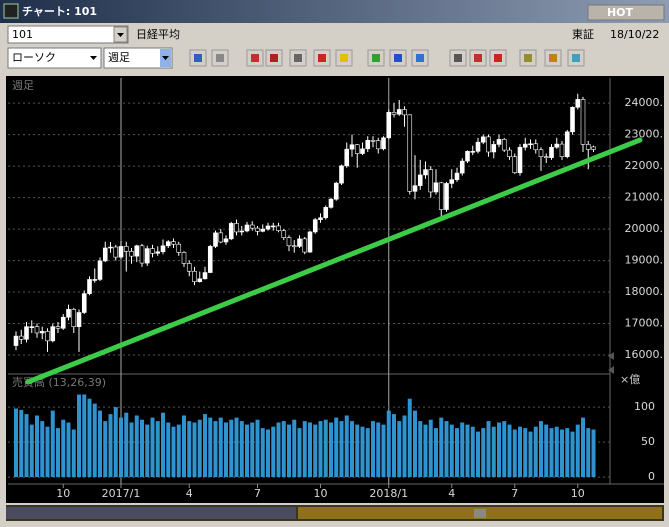 Image resolution: width=669 pixels, height=527 pixels. What do you see at coordinates (630, 379) in the screenshot?
I see `volume-unit: ×億` at bounding box center [630, 379].